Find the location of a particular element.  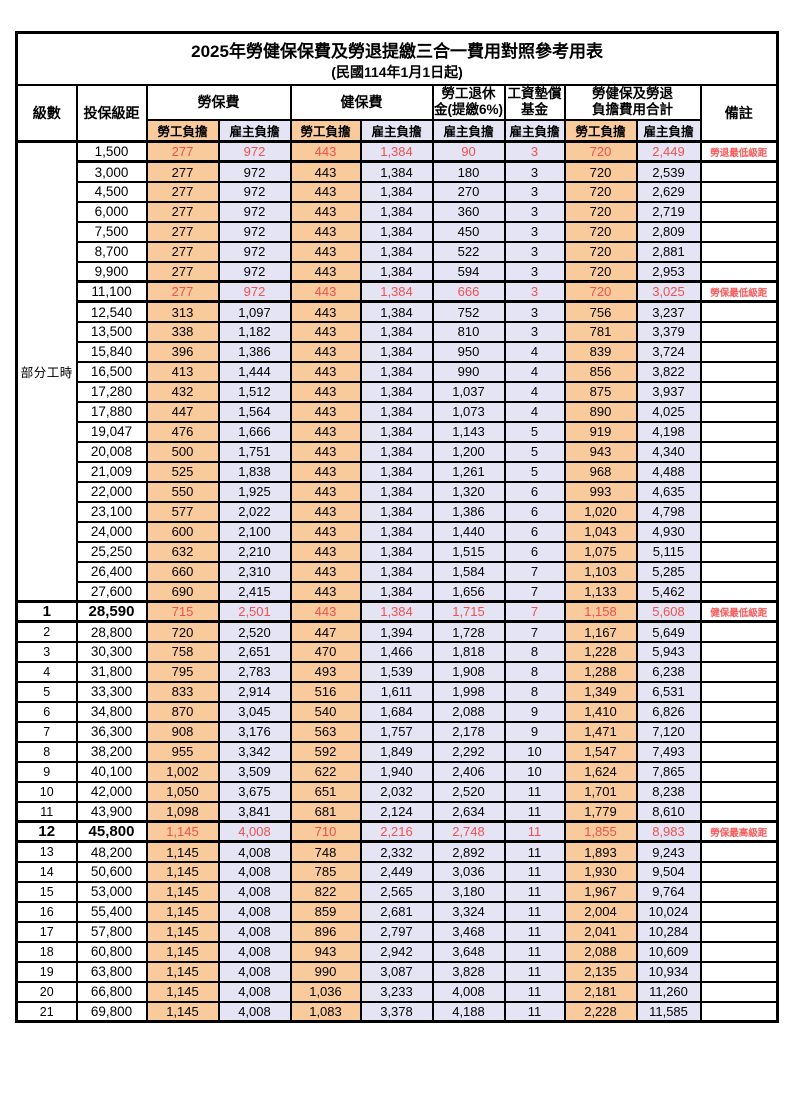

table-row: 17,280 432 1,512 443 1,384 1,037 4 875 3,937 is located at coordinates (398, 391).